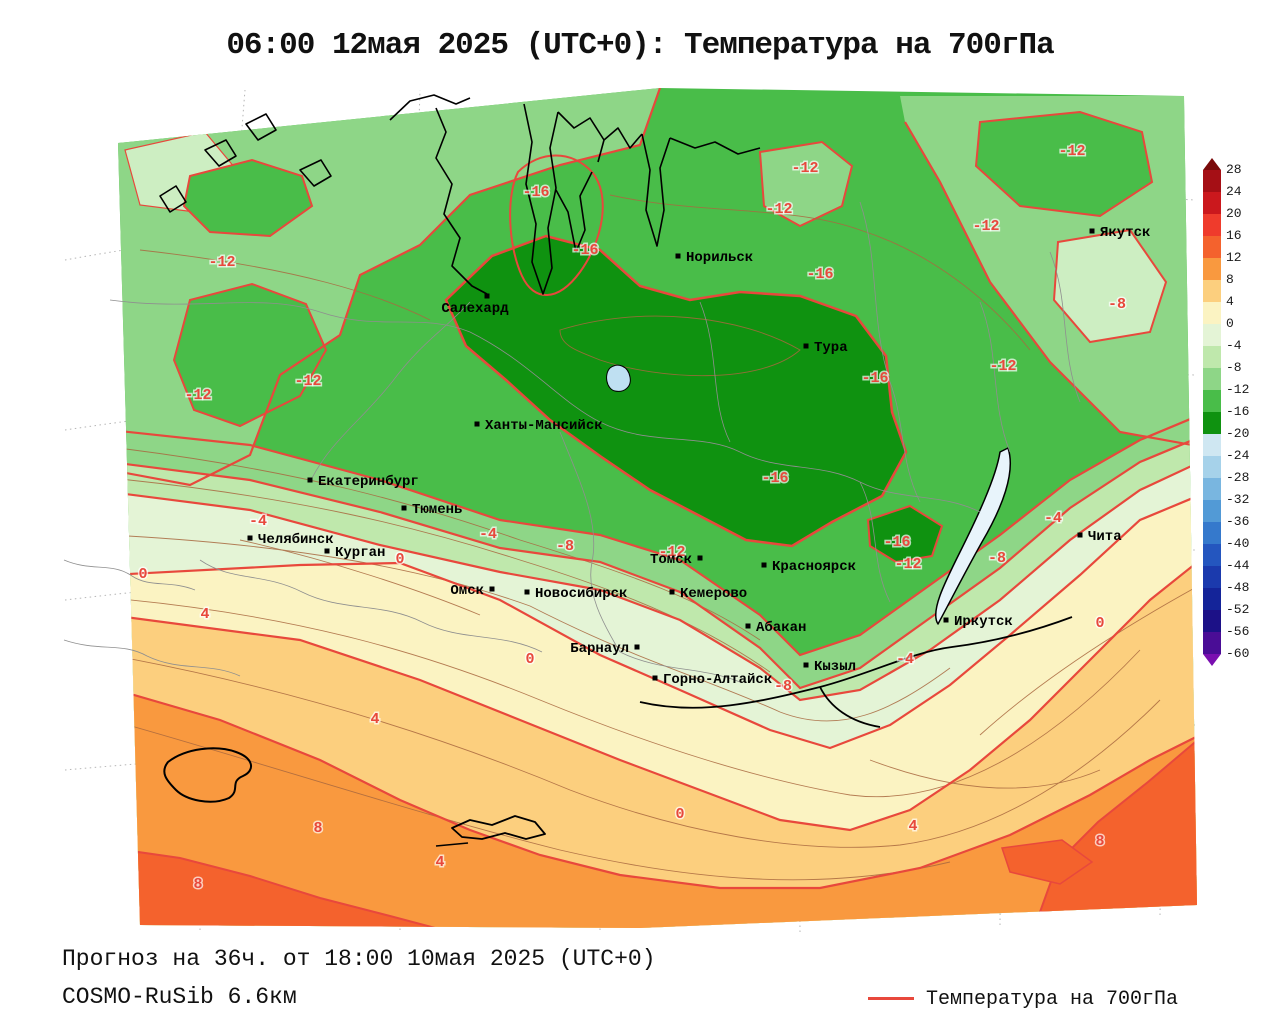 Image resolution: width=1280 pixels, height=1024 pixels. Describe the element at coordinates (296, 540) in the screenshot. I see `city-label: Челябинск` at that location.